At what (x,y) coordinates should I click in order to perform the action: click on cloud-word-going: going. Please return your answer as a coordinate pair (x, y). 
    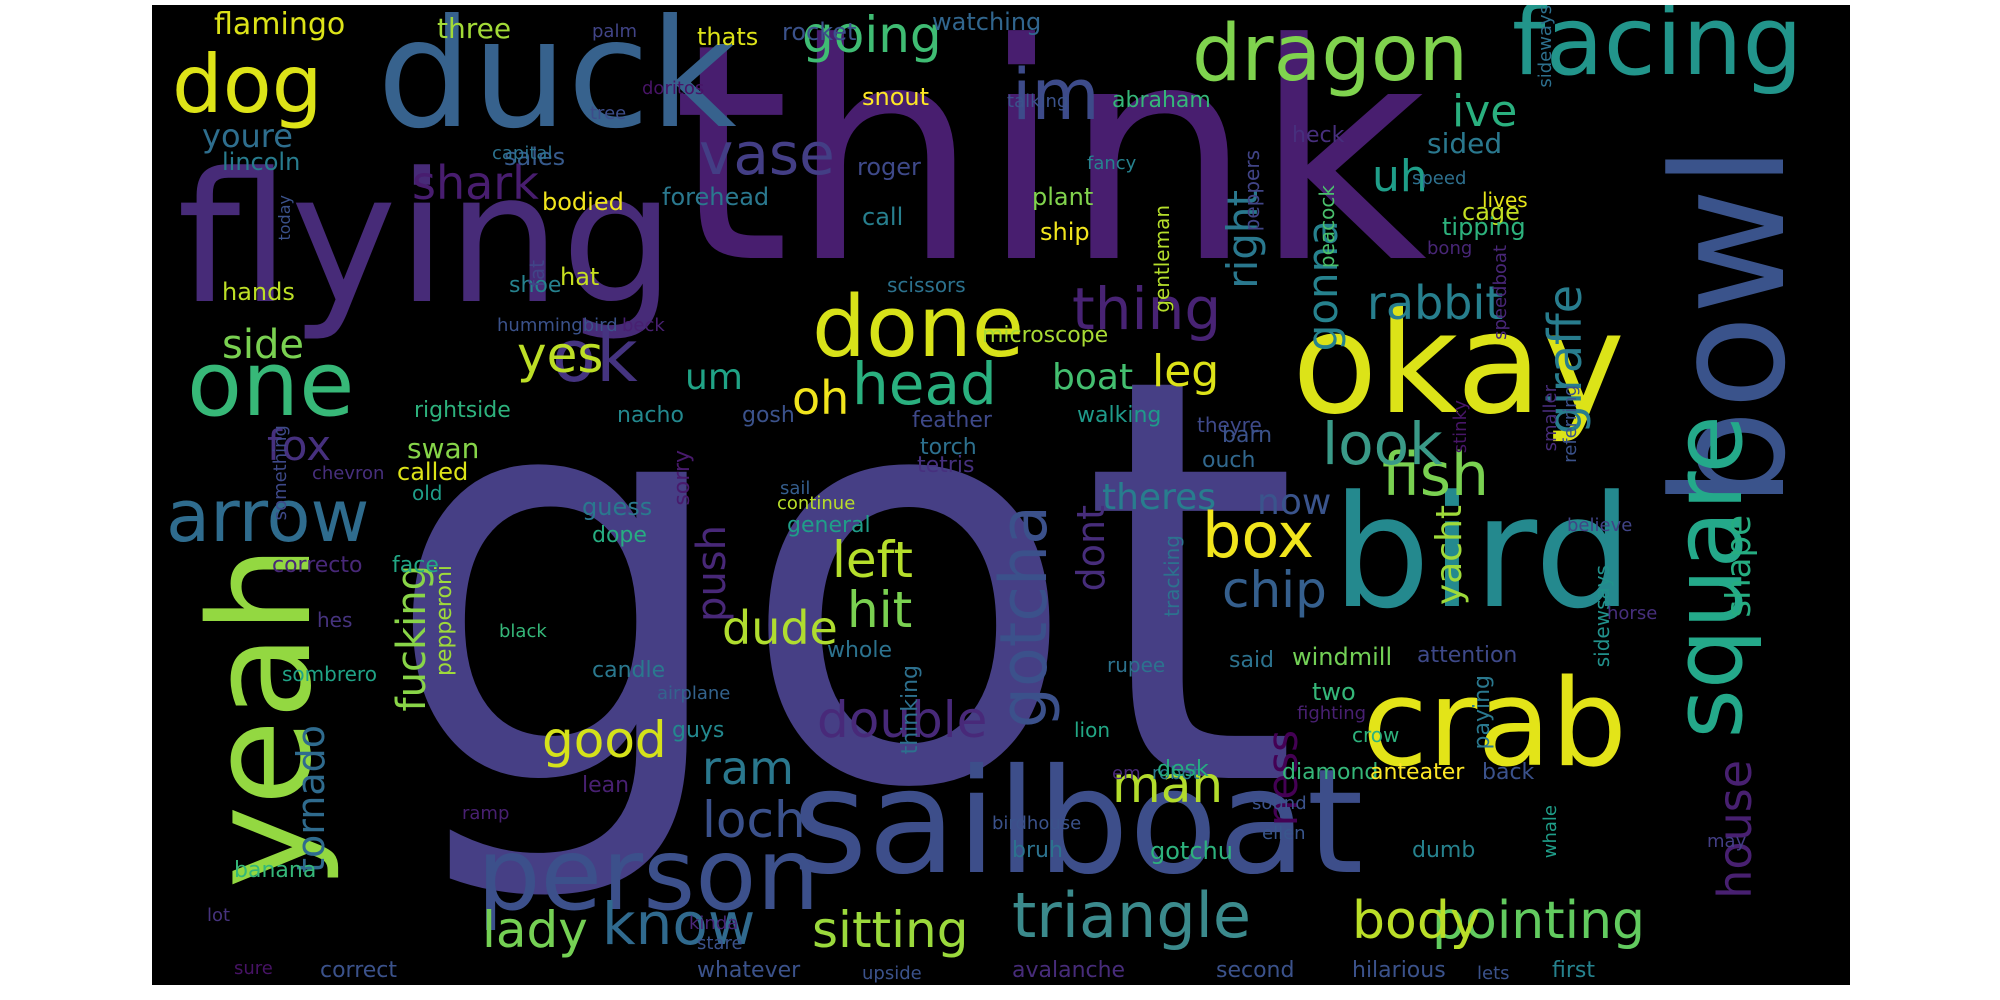
    Looking at the image, I should click on (872, 35).